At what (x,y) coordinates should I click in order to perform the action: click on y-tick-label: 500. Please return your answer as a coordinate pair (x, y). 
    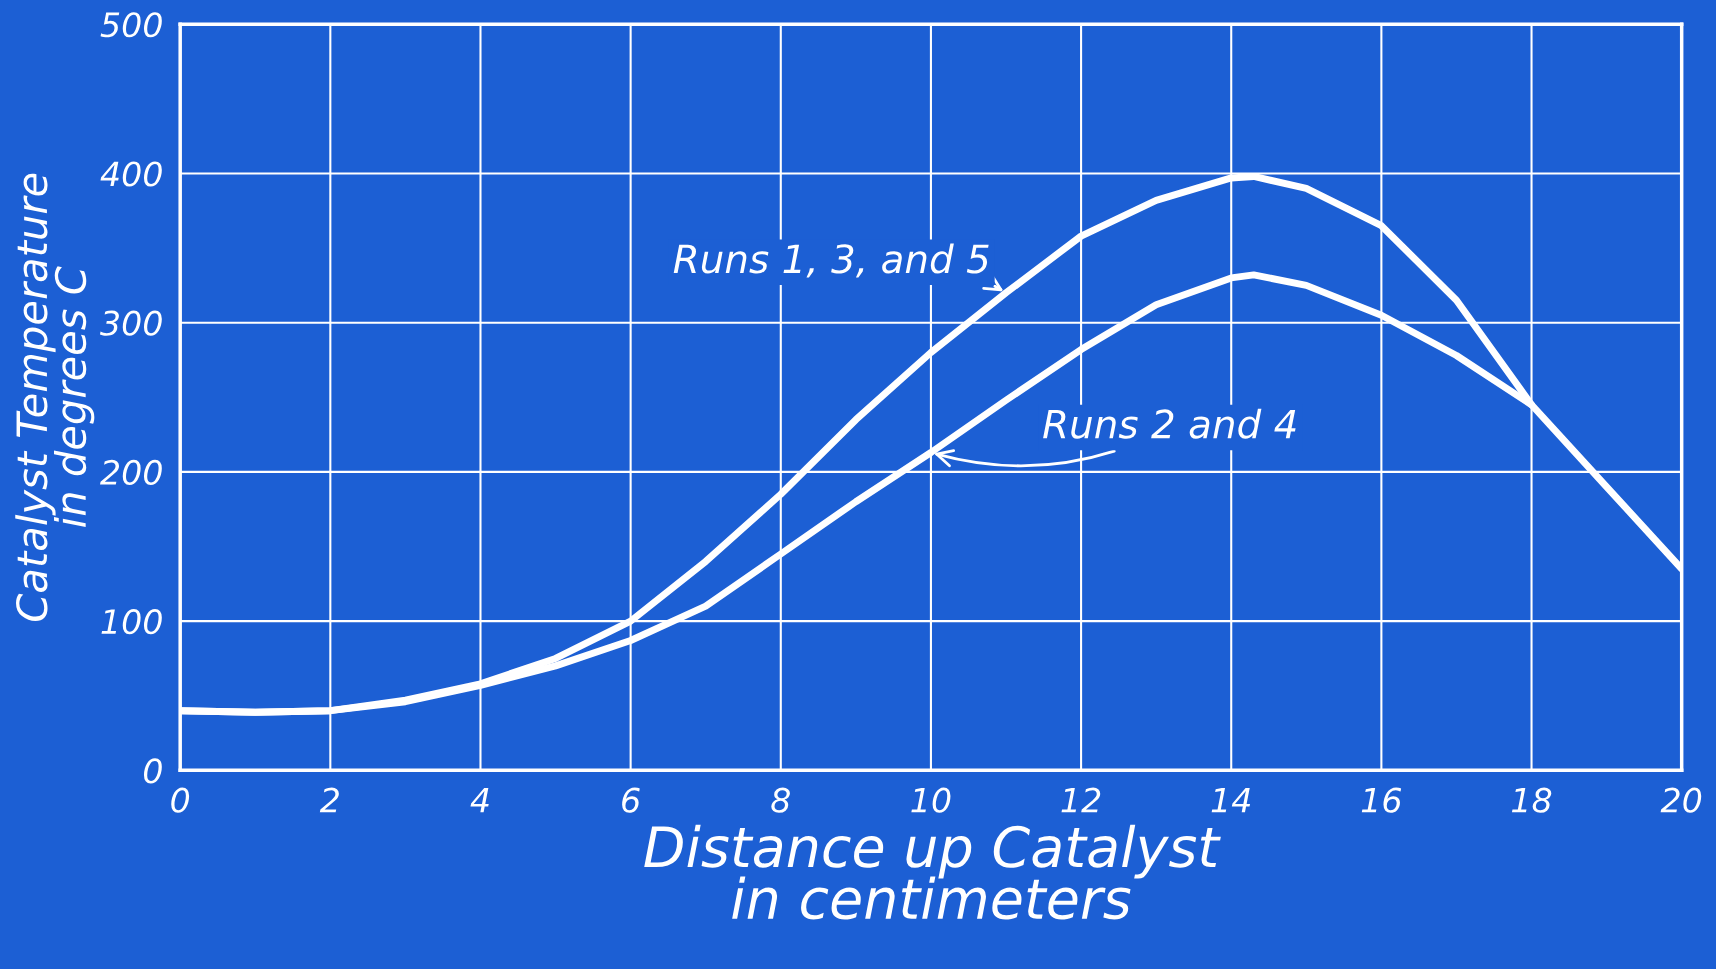
    Looking at the image, I should click on (131, 25).